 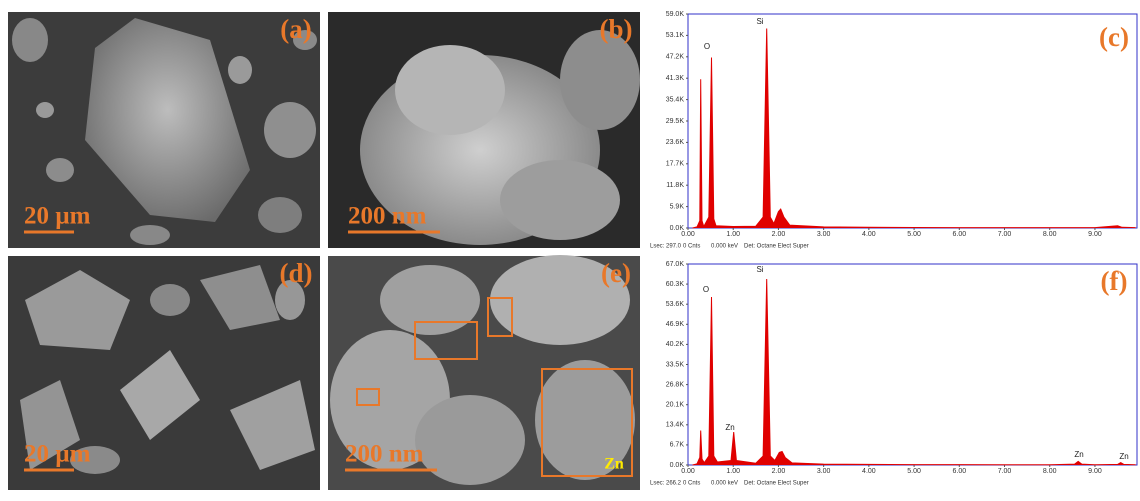 What do you see at coordinates (1114, 281) in the screenshot?
I see `panel-label: (f)` at bounding box center [1114, 281].